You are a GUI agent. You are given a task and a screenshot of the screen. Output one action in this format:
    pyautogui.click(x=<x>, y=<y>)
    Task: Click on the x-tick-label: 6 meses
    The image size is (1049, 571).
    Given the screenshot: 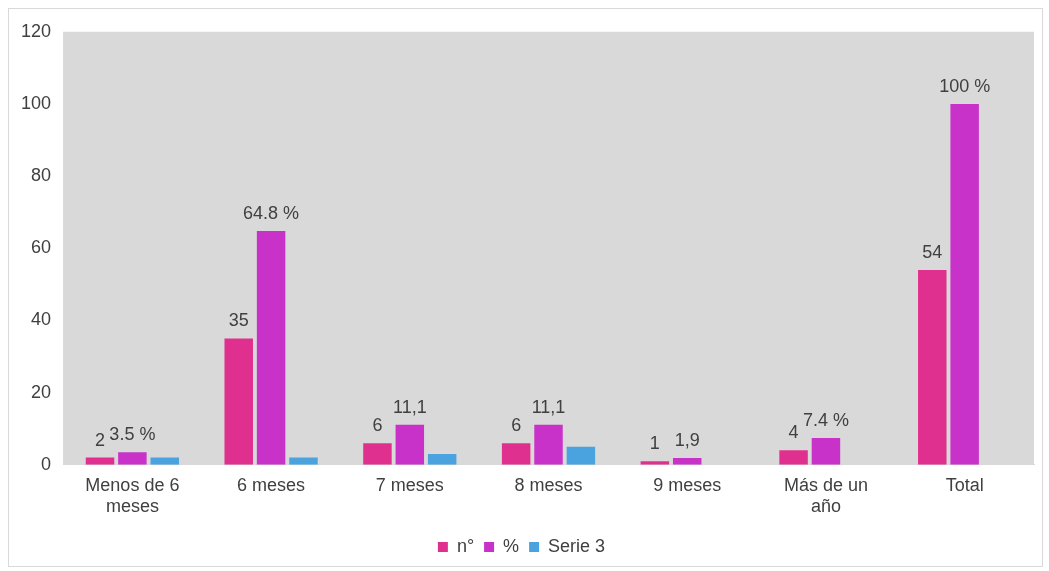 What is the action you would take?
    pyautogui.click(x=271, y=484)
    